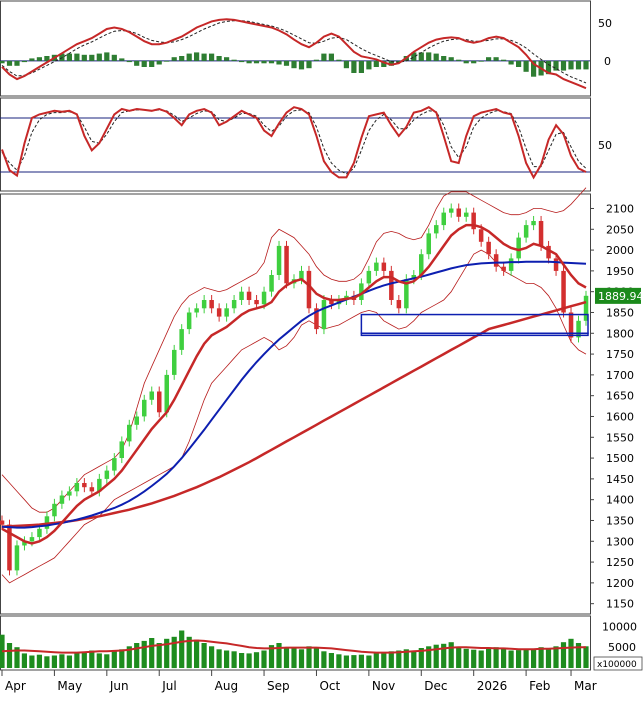 The width and height of the screenshot is (644, 722). I want to click on volume-ma-line, so click(293, 646).